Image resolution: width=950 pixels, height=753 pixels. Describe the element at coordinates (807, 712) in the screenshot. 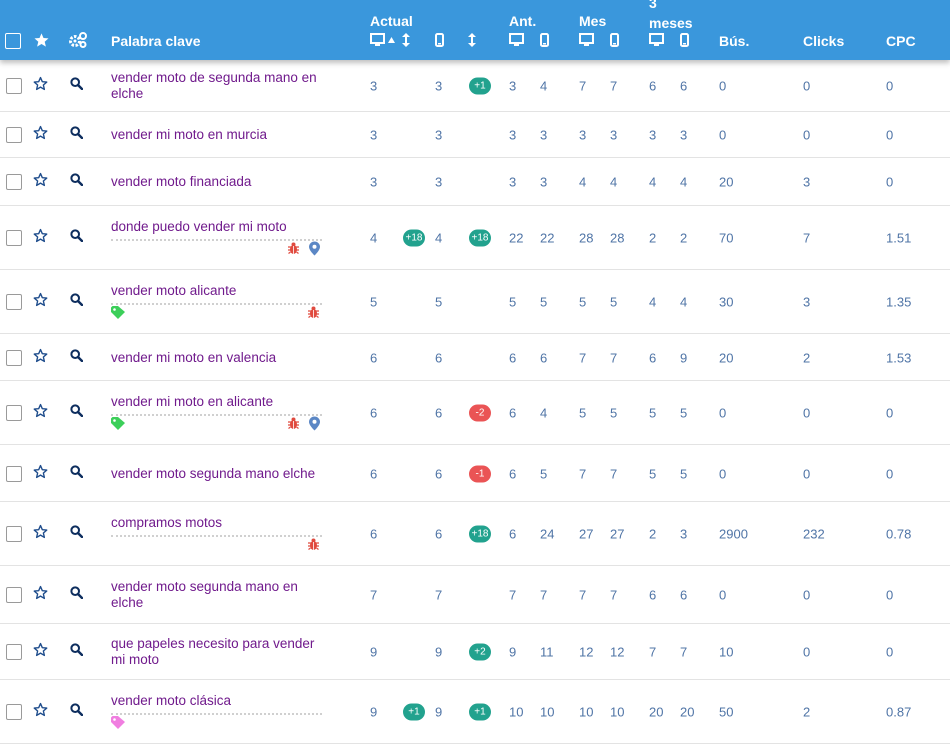

I see `clicks: 2` at that location.